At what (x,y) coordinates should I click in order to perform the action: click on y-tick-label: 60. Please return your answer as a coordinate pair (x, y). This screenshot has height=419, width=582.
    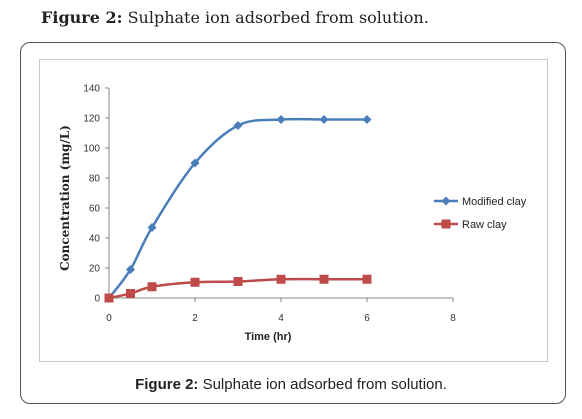
    Looking at the image, I should click on (95, 209).